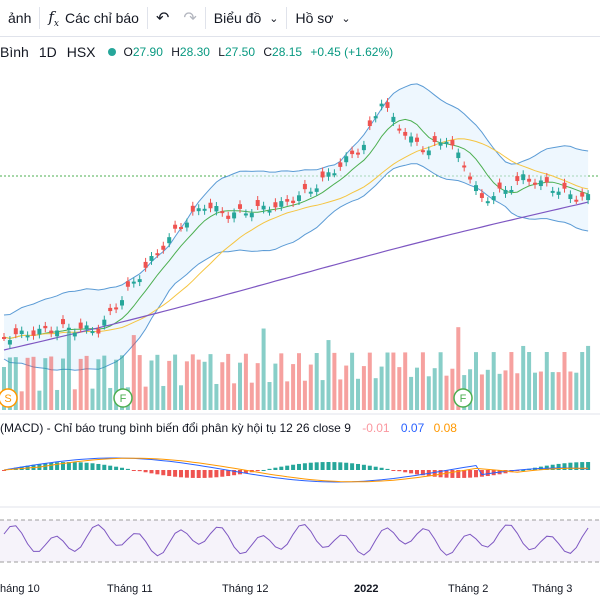 The height and width of the screenshot is (600, 600). What do you see at coordinates (9, 398) in the screenshot?
I see `signal-marker-circle` at bounding box center [9, 398].